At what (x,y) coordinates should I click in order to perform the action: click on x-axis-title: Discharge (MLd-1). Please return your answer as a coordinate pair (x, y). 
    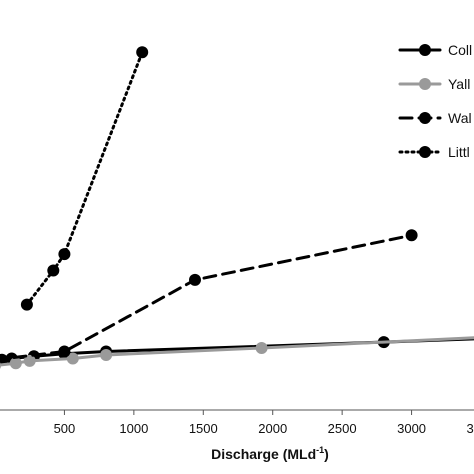
    Looking at the image, I should click on (270, 453).